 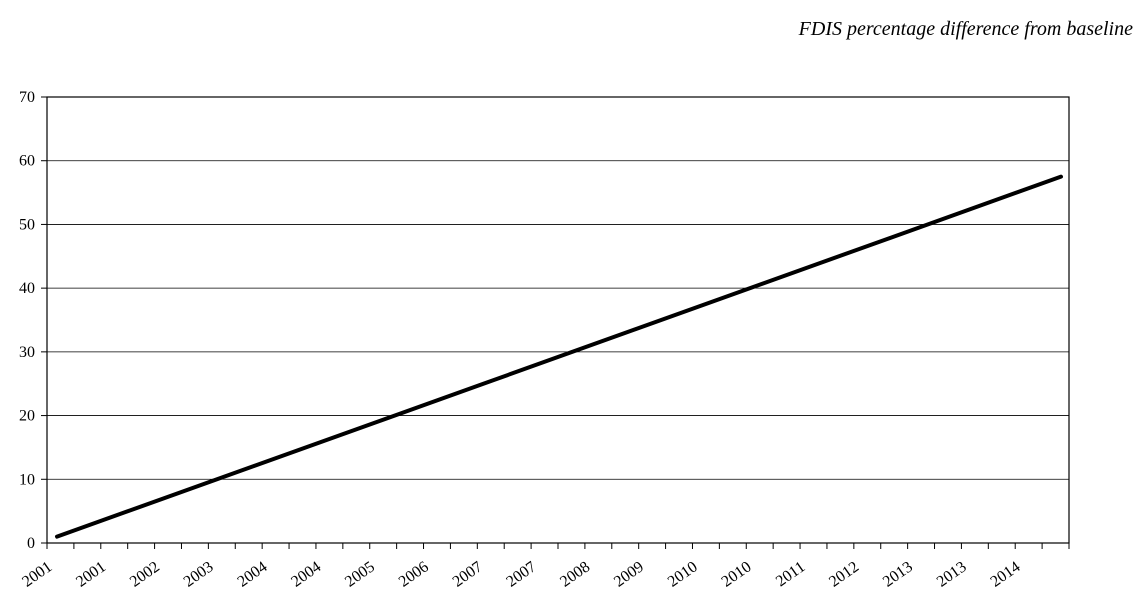 What do you see at coordinates (575, 574) in the screenshot?
I see `x-tick-label: 2008` at bounding box center [575, 574].